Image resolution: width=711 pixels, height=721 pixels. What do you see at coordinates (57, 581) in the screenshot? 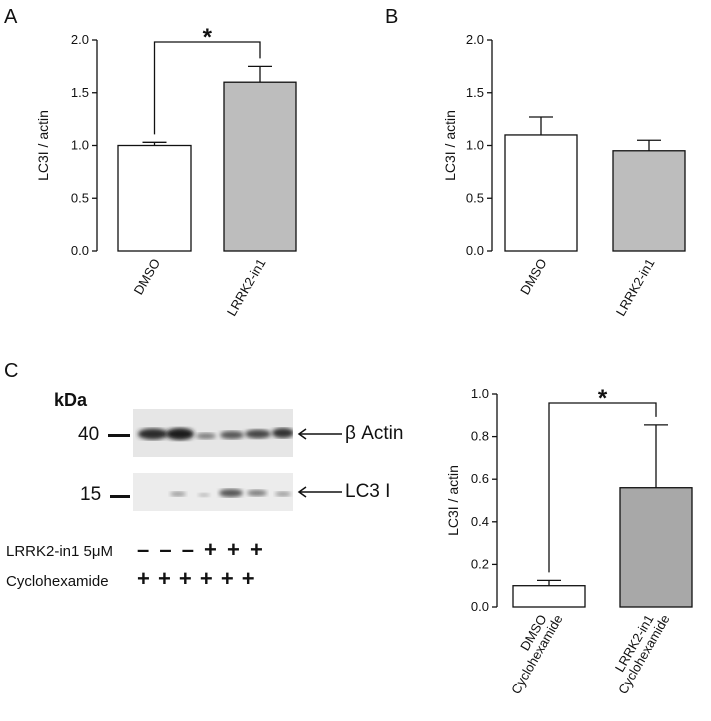
I see `treatment-label-cyclohexamide: Cyclohexamide` at bounding box center [57, 581].